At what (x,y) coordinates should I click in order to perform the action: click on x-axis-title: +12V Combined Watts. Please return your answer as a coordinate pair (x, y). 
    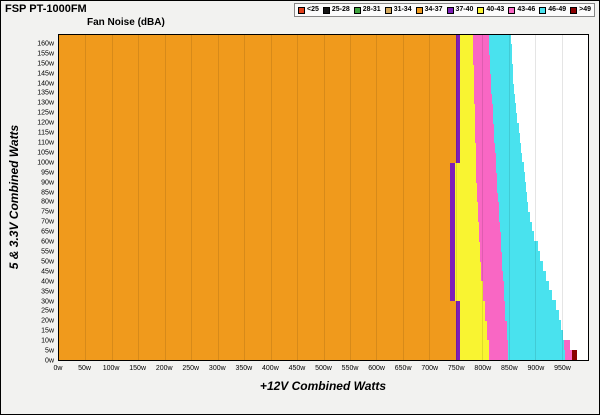
    Looking at the image, I should click on (323, 386).